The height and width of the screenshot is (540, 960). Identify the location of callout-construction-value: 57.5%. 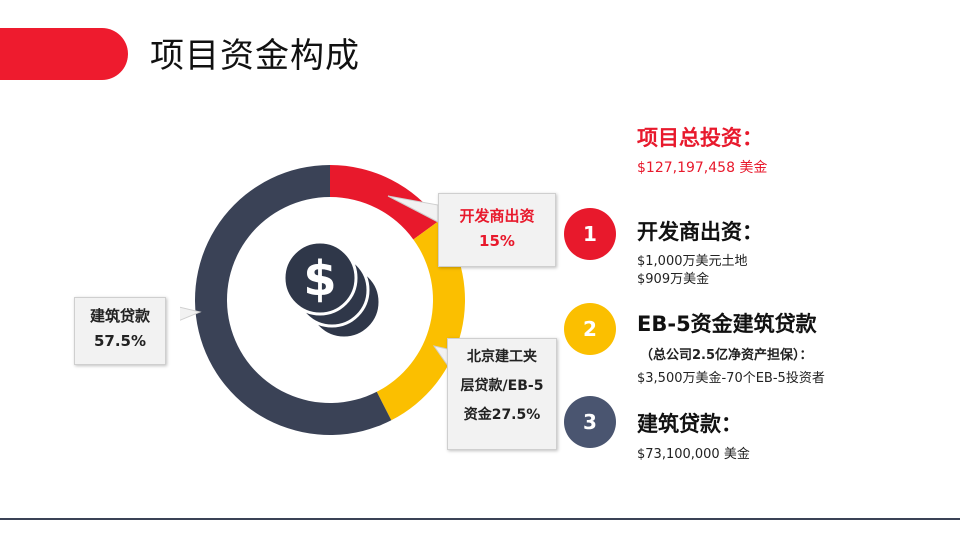
(120, 341).